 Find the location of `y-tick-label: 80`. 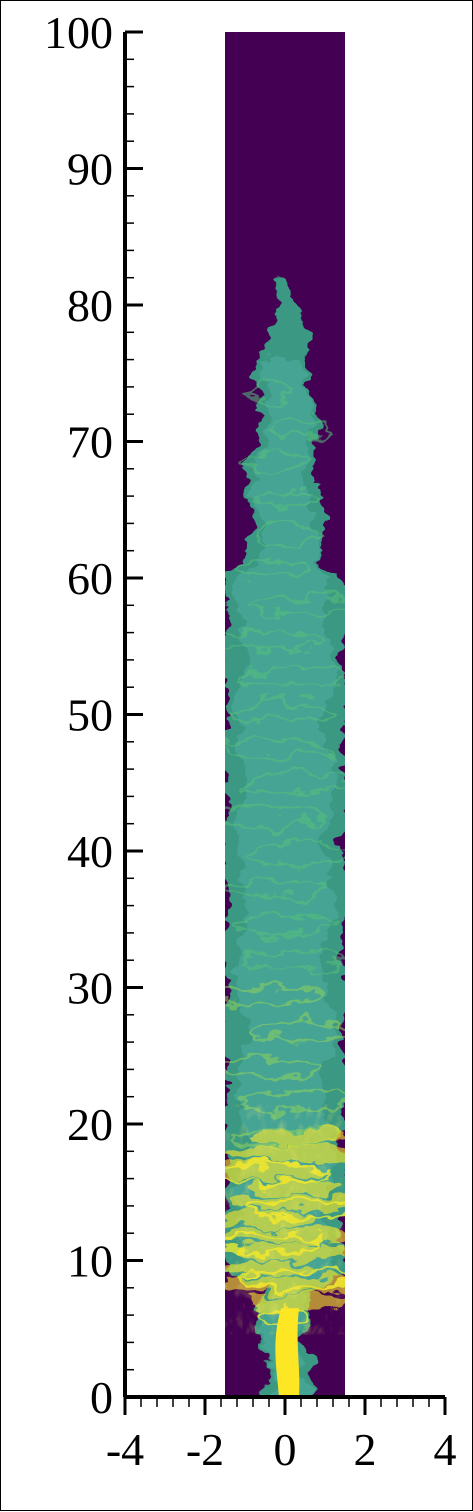

y-tick-label: 80 is located at coordinates (90, 305).